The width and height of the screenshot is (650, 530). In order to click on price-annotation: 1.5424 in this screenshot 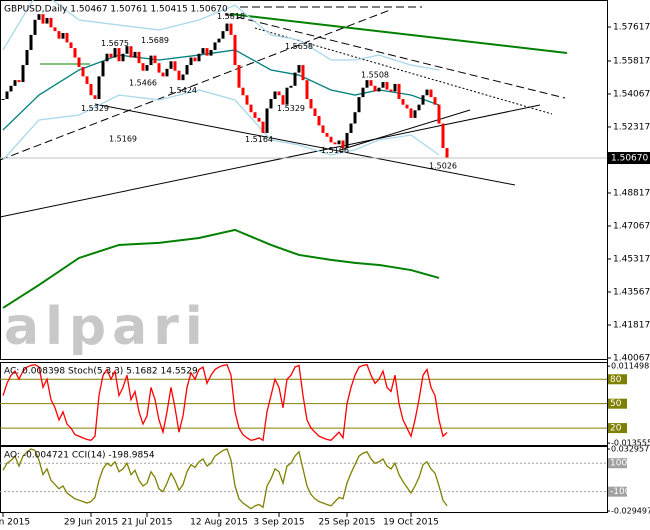, I will do `click(183, 90)`.